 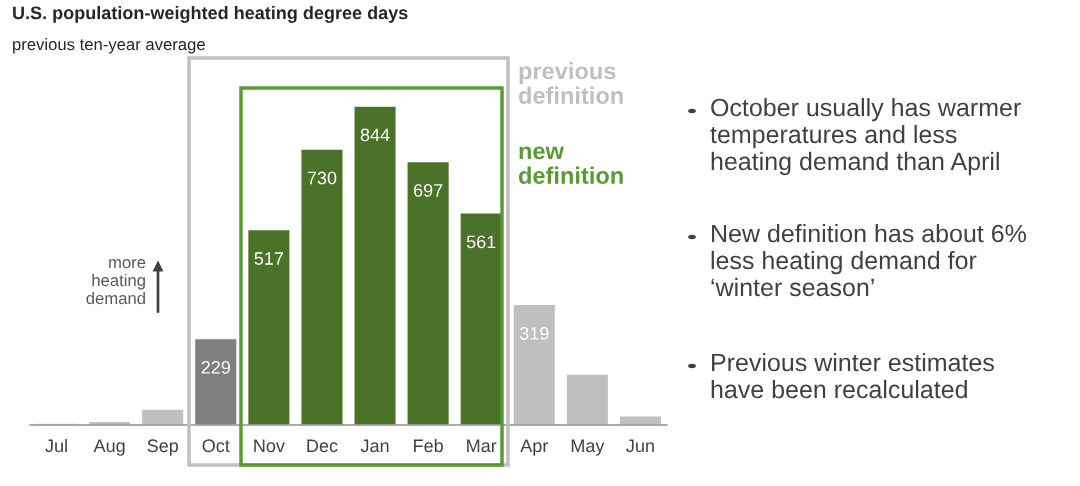 What do you see at coordinates (322, 446) in the screenshot?
I see `x-tick-label: Dec` at bounding box center [322, 446].